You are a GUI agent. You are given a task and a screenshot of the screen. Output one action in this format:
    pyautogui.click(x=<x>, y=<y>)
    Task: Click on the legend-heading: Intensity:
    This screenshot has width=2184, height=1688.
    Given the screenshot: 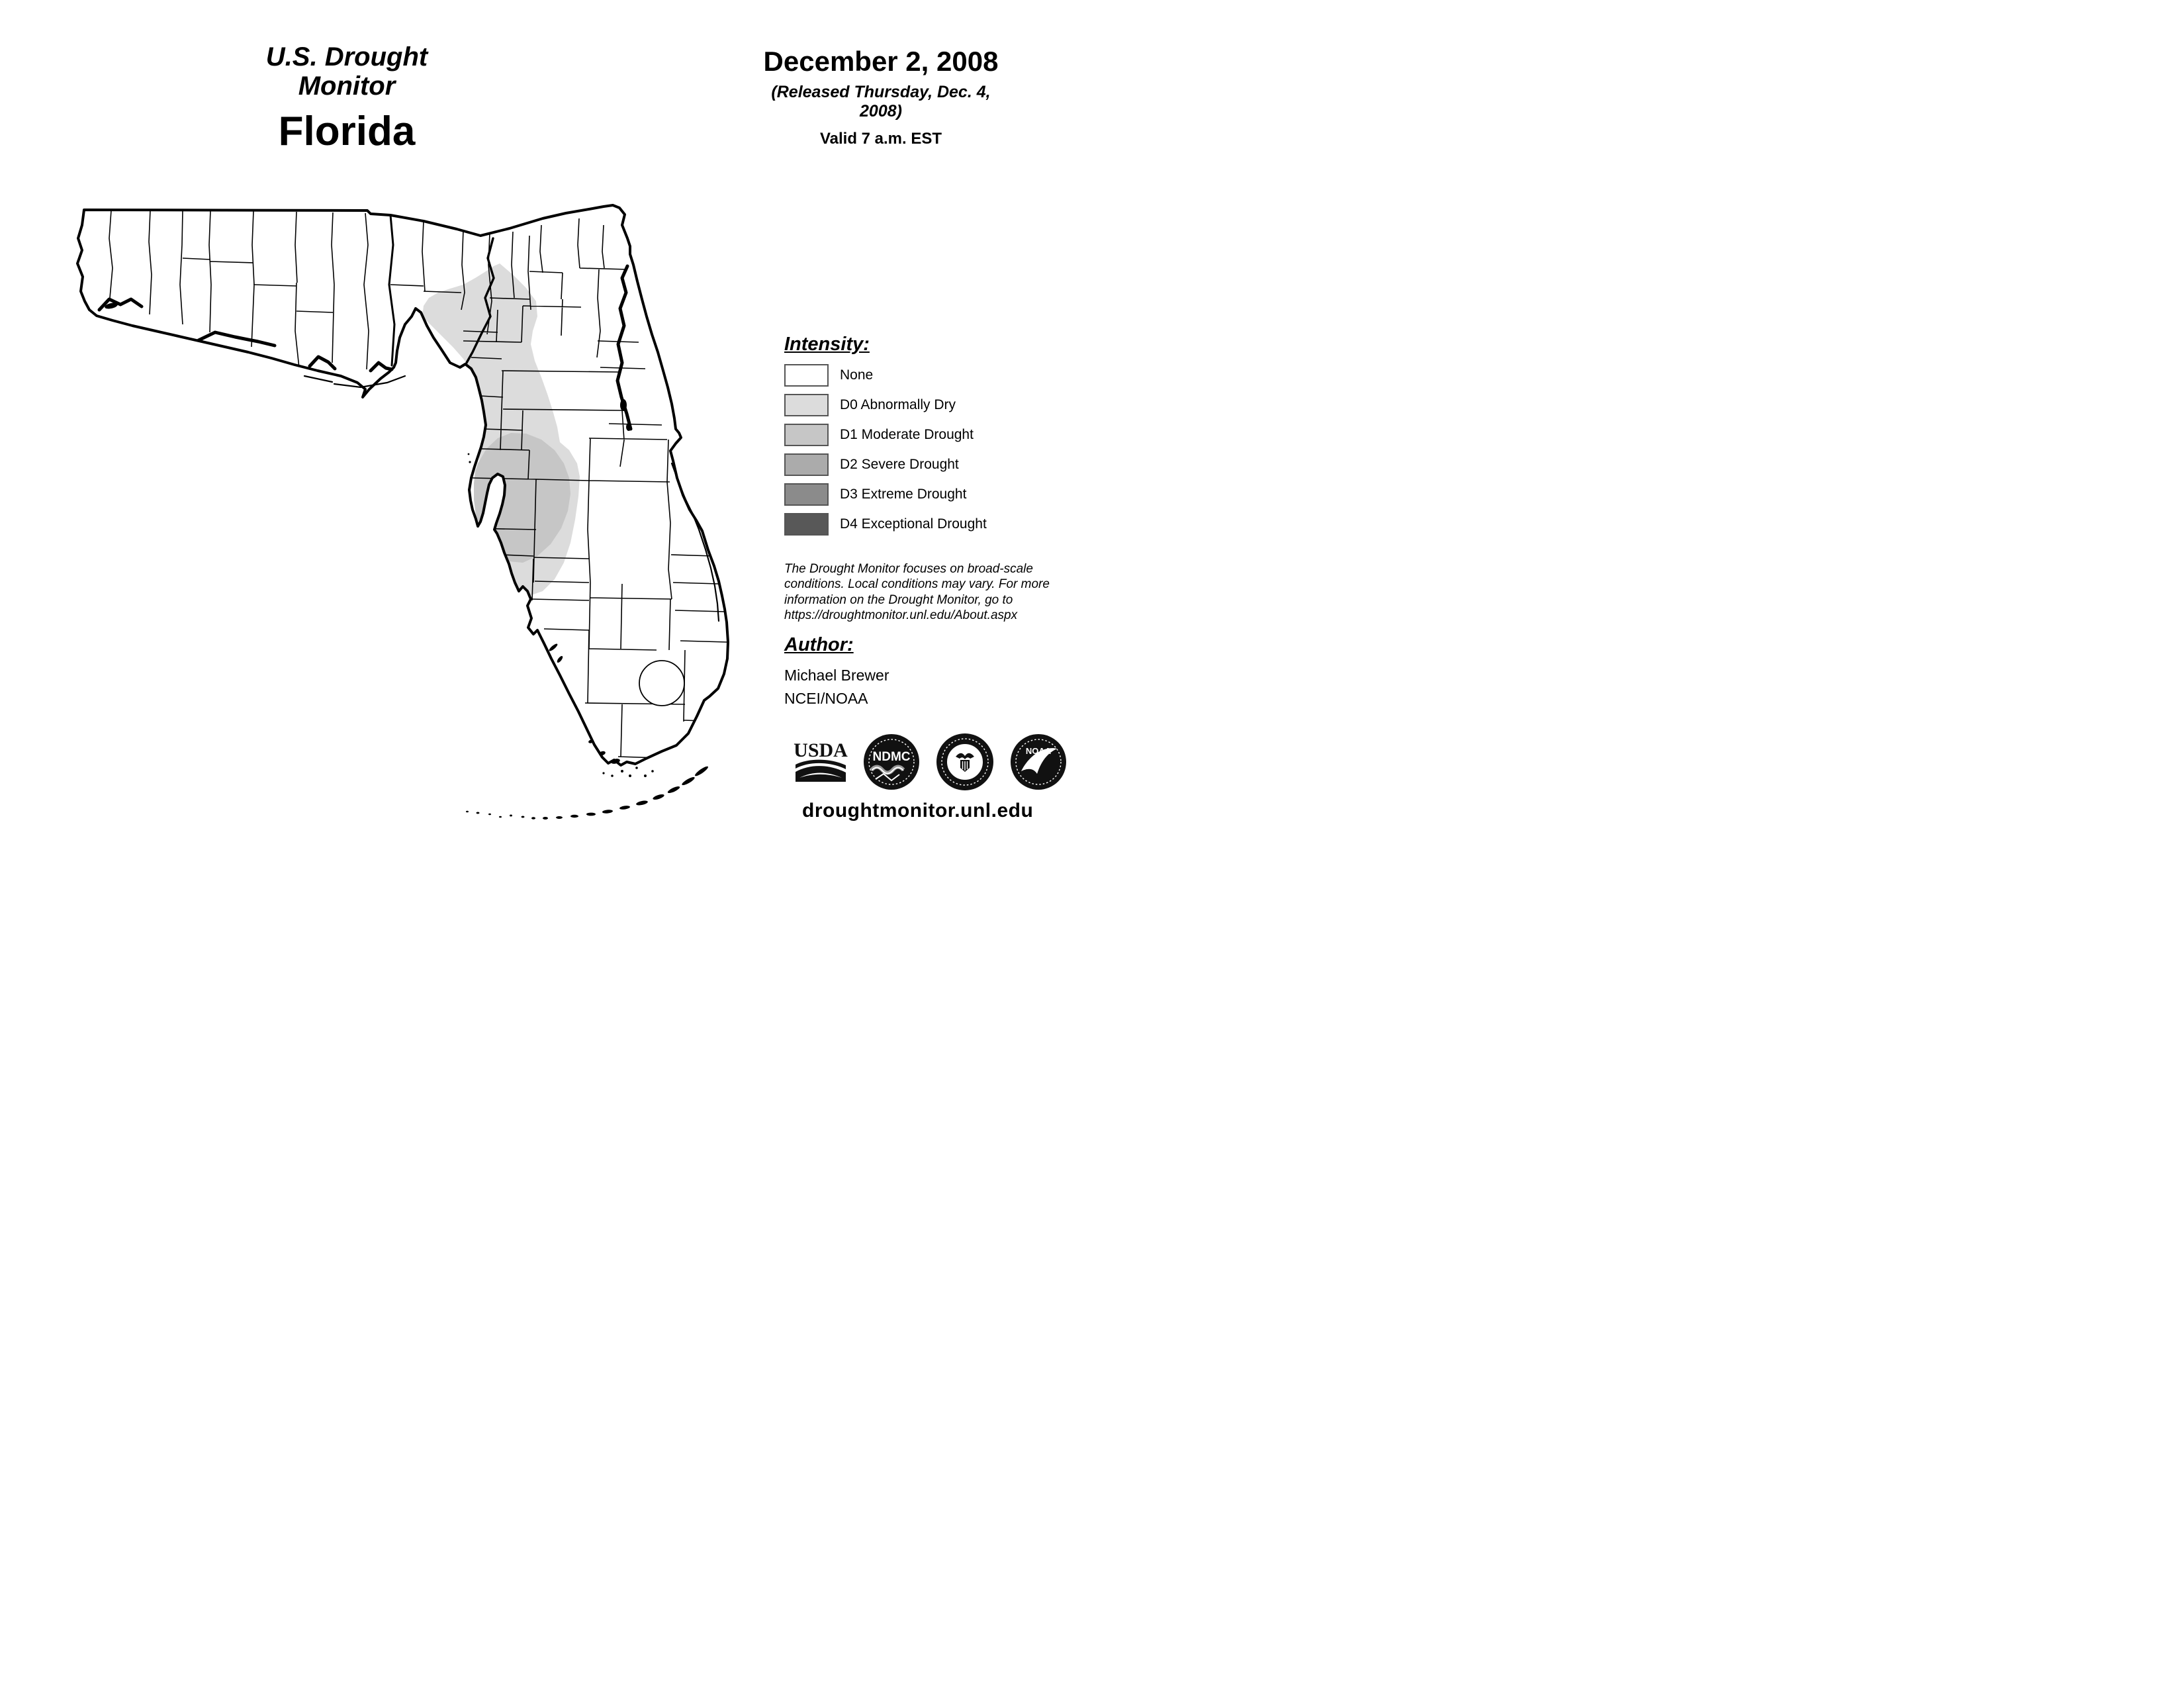 What is the action you would take?
    pyautogui.click(x=827, y=344)
    